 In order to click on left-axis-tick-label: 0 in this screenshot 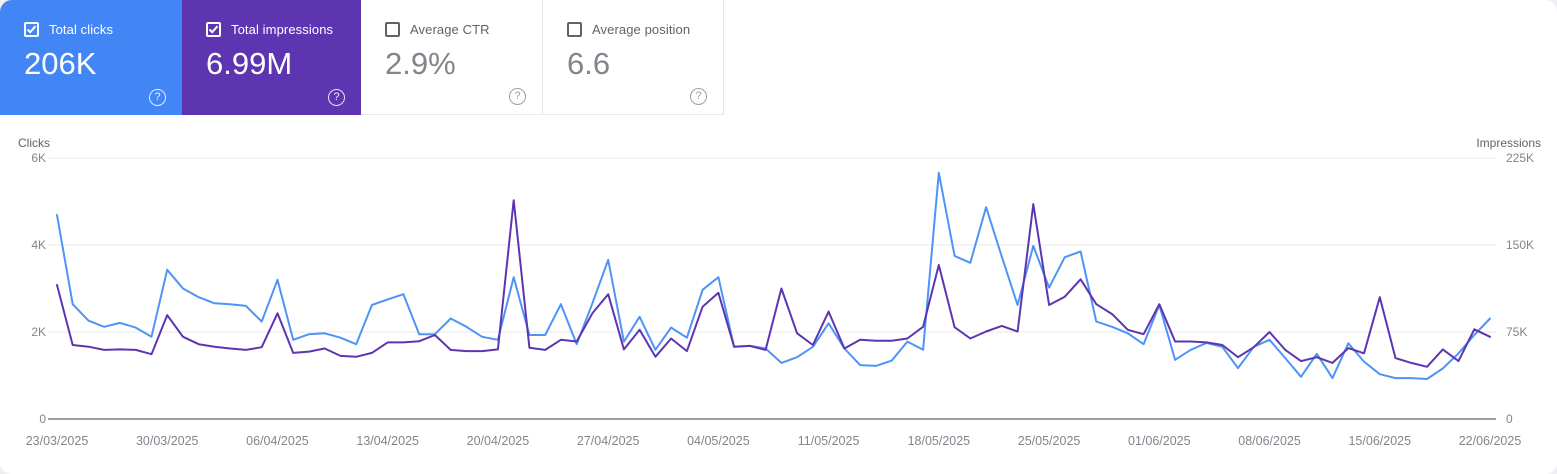, I will do `click(42, 419)`.